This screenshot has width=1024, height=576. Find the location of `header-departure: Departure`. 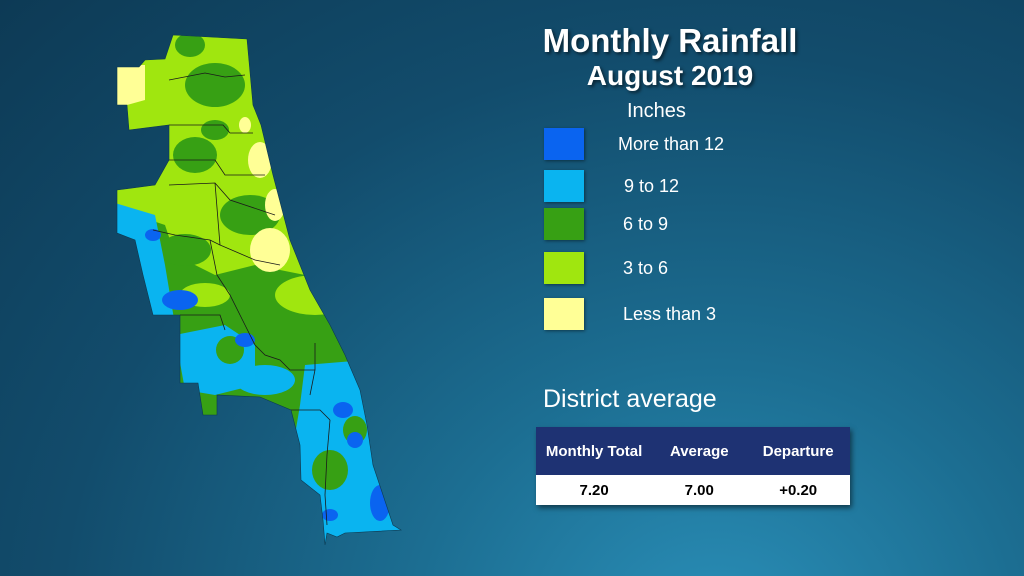

header-departure: Departure is located at coordinates (798, 451).